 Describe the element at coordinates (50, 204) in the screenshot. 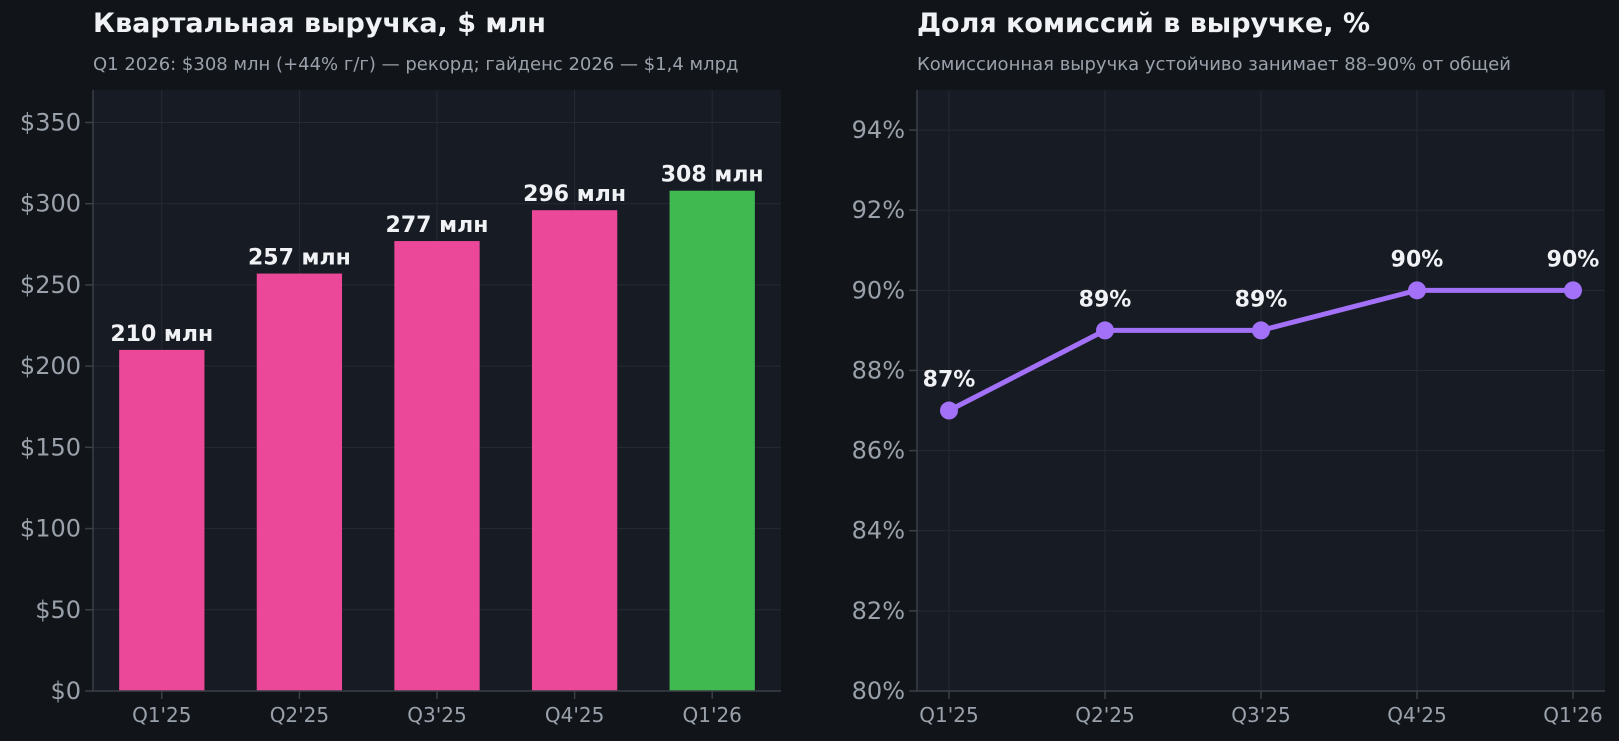

I see `revenue-ytick-label: $300` at that location.